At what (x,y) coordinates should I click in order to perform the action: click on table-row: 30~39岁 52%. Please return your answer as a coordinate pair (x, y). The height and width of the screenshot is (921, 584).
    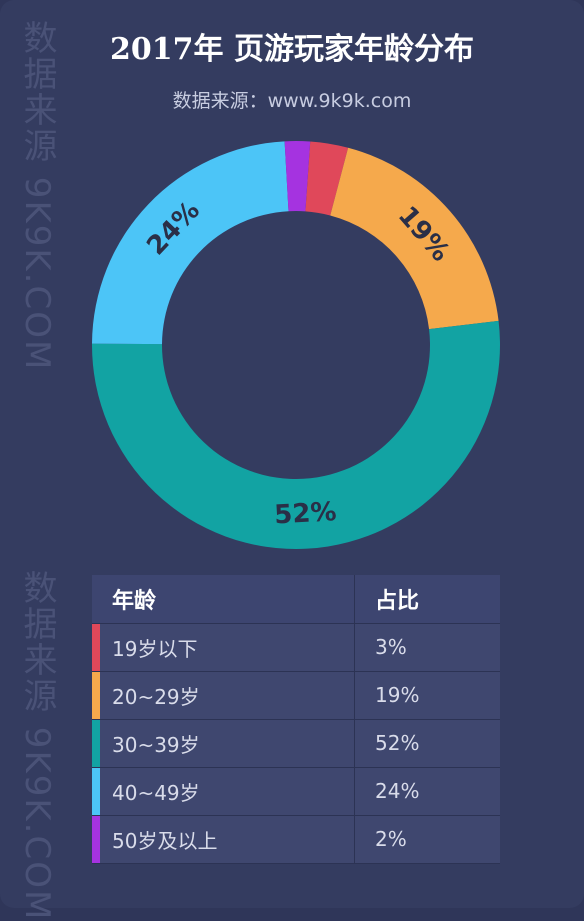
    Looking at the image, I should click on (296, 743).